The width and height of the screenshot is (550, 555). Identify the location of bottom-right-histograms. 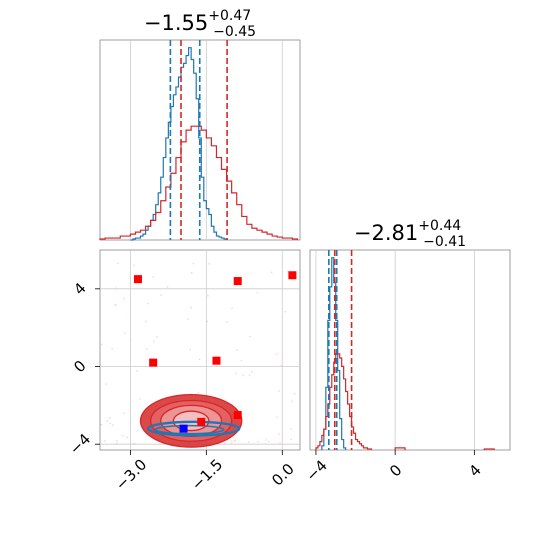
(405, 353).